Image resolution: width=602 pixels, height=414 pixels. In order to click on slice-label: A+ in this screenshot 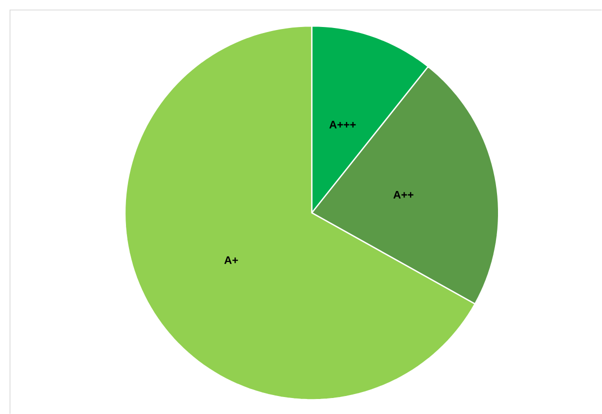, I will do `click(231, 260)`.